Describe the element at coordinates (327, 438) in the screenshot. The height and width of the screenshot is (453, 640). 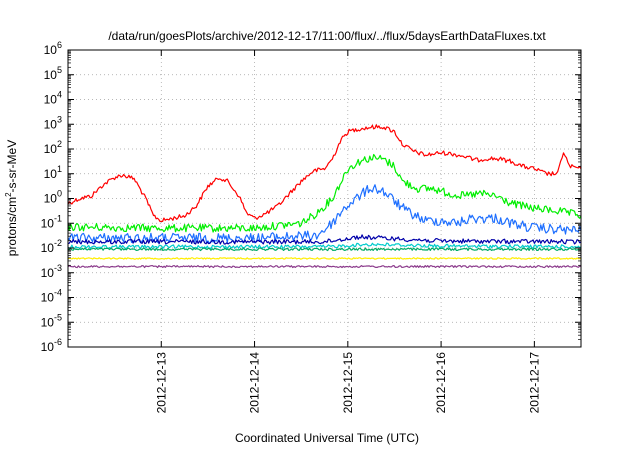
I see `x-axis-label: Coordinated Universal Time (UTC)` at that location.